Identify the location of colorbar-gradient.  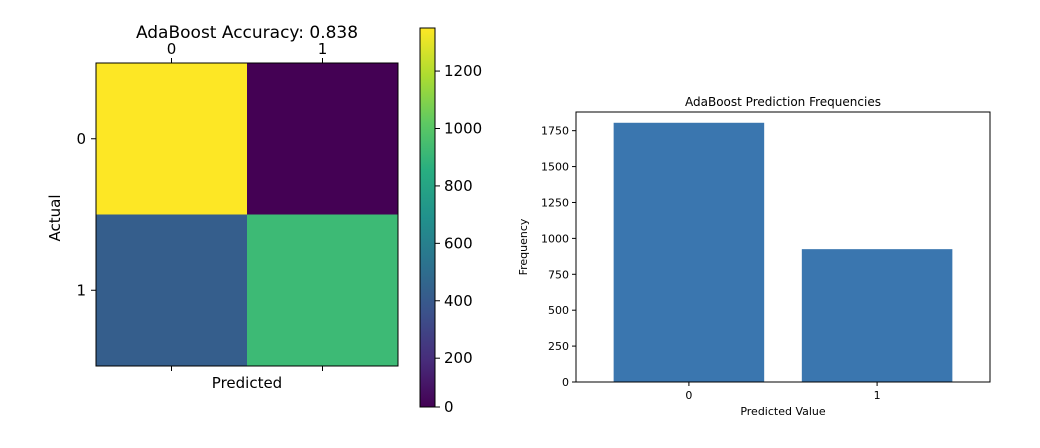
(427, 217).